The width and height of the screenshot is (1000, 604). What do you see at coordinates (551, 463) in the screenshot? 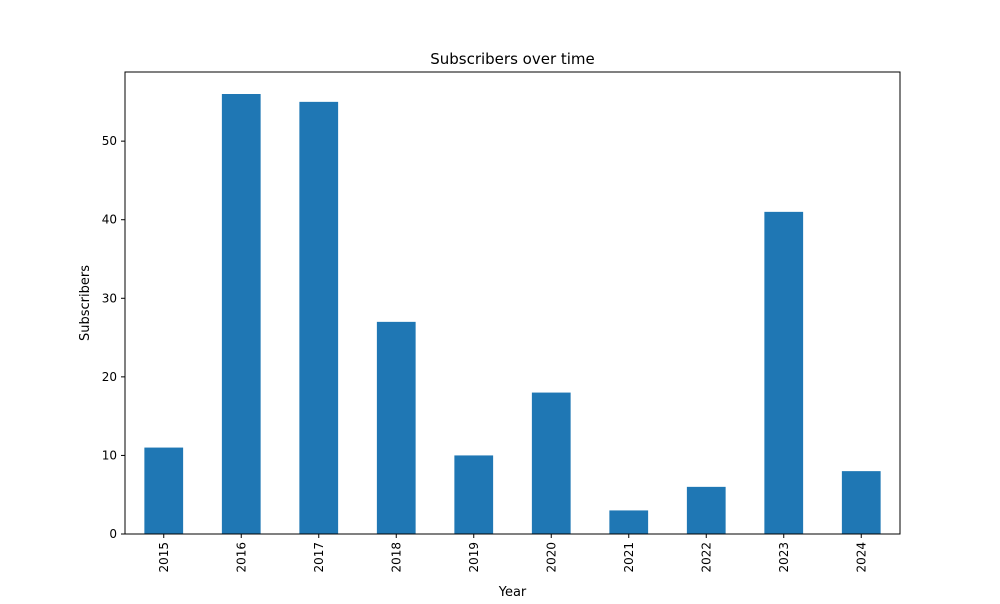
I see `bar-2020` at bounding box center [551, 463].